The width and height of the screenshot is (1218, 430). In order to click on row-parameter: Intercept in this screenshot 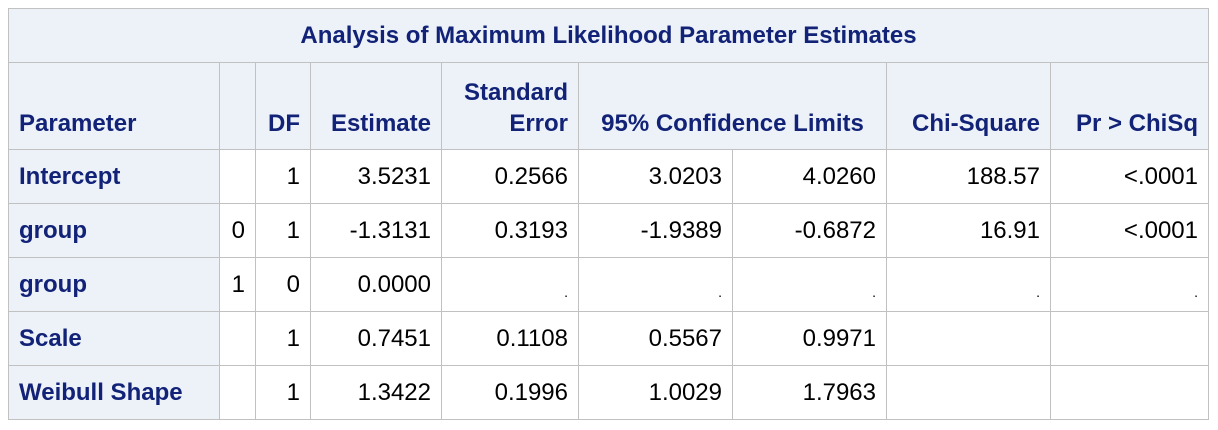, I will do `click(114, 176)`.